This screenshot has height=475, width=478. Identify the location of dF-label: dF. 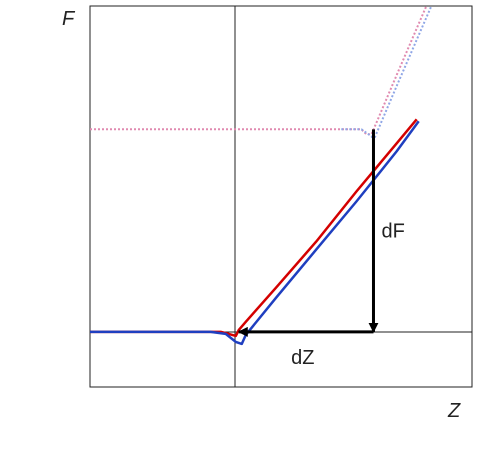
(392, 232).